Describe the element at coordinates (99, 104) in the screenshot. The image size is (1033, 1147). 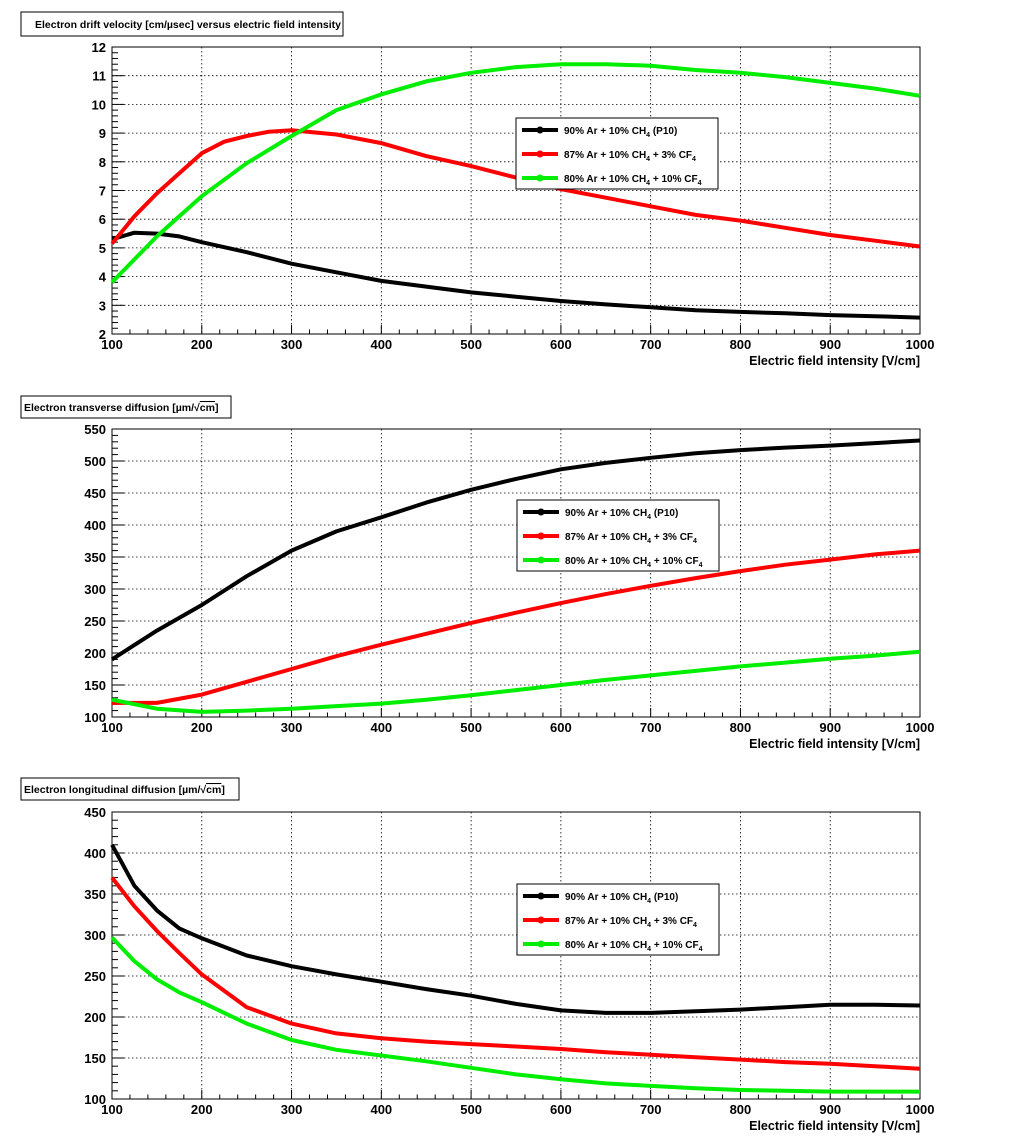
I see `y-tick-label: 10` at that location.